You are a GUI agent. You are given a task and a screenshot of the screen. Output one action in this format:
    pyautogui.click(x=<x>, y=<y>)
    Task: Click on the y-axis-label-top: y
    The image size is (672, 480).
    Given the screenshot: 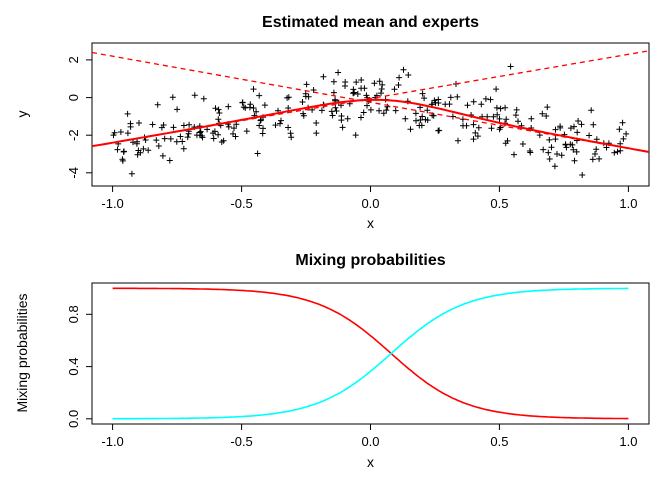 What is the action you would take?
    pyautogui.click(x=22, y=114)
    